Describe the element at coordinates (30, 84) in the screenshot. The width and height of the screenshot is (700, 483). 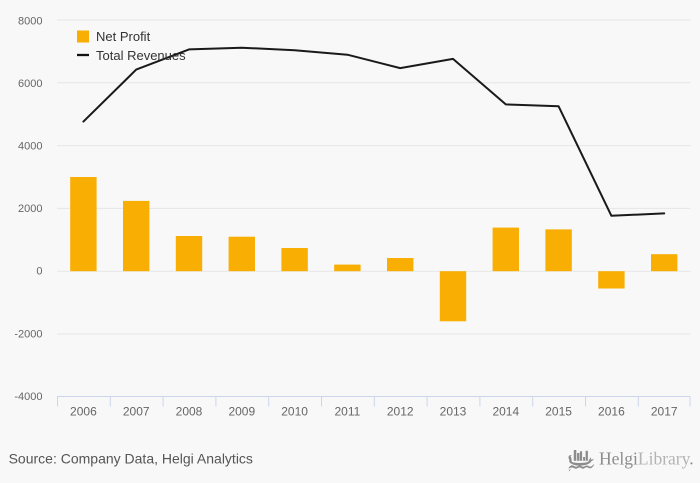
I see `svg-text: 6000` at that location.